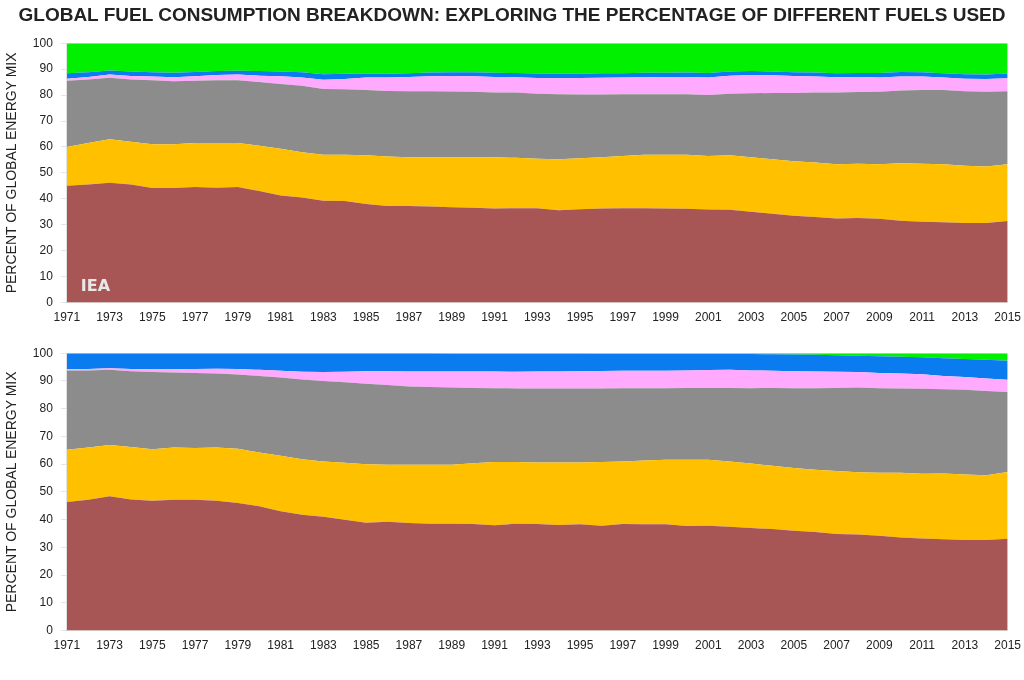 The width and height of the screenshot is (1024, 680). Describe the element at coordinates (95, 285) in the screenshot. I see `annotation: IEA` at that location.